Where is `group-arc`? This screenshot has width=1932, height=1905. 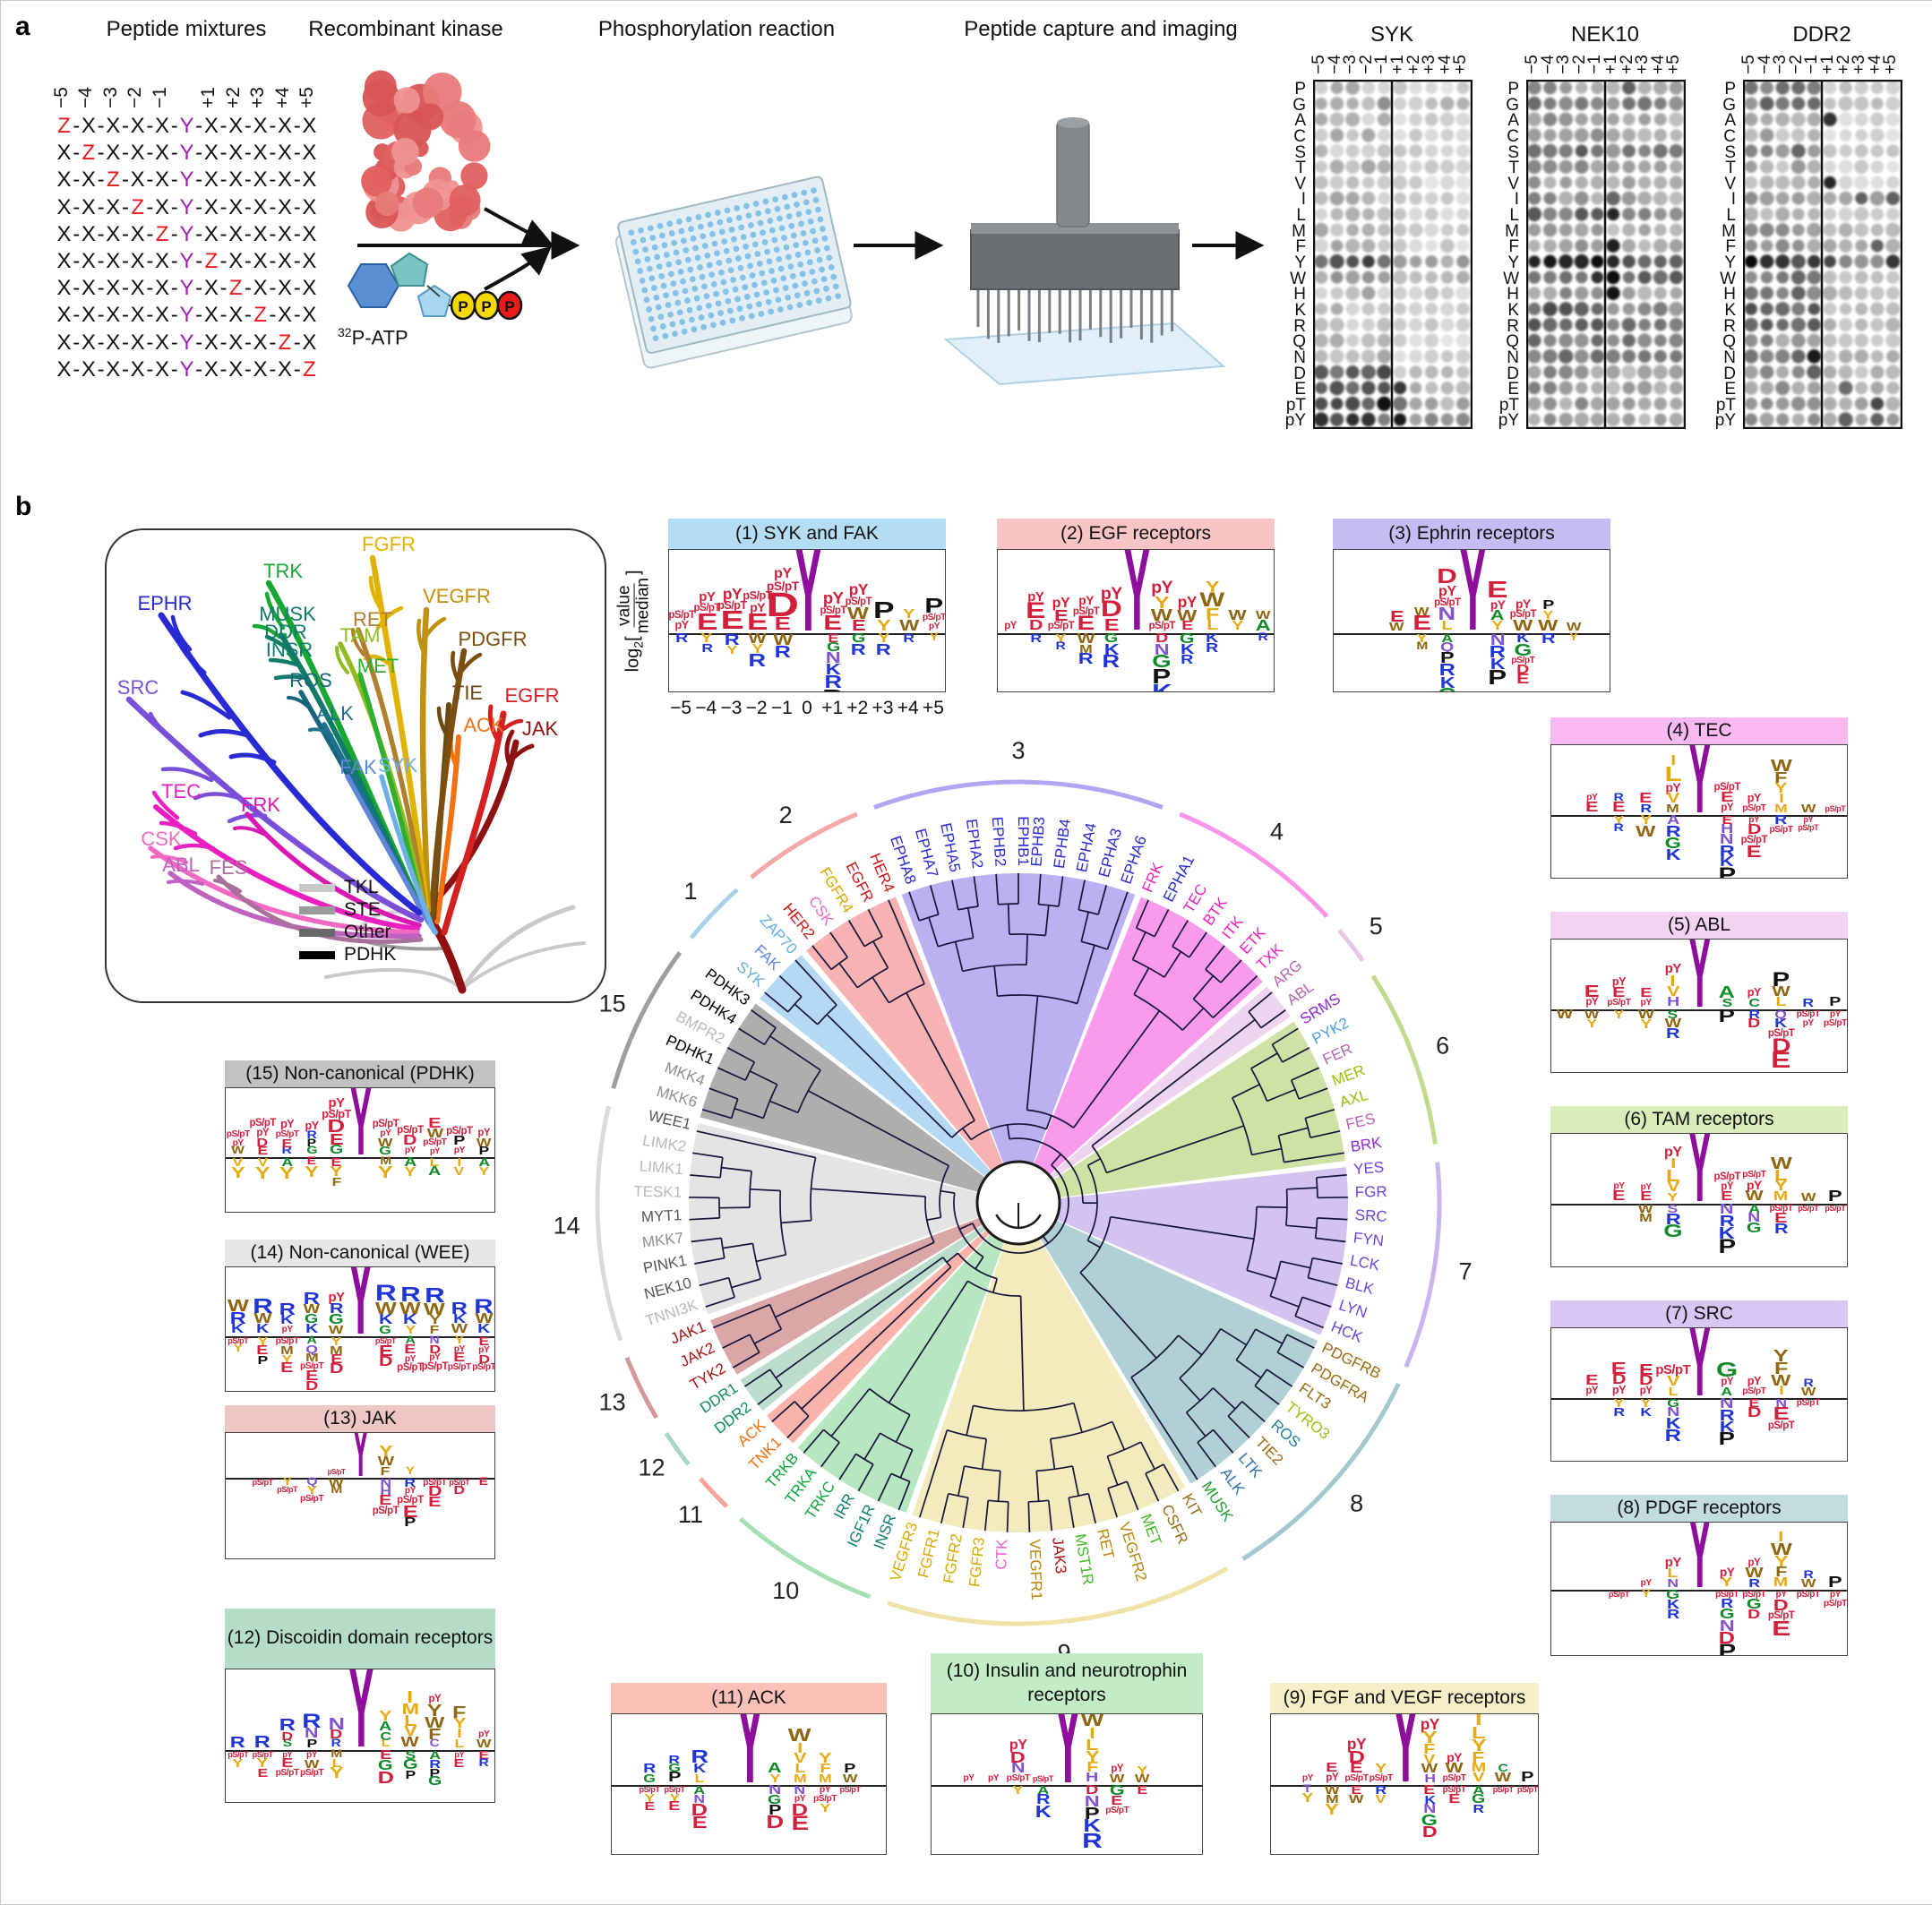
group-arc is located at coordinates (804, 846).